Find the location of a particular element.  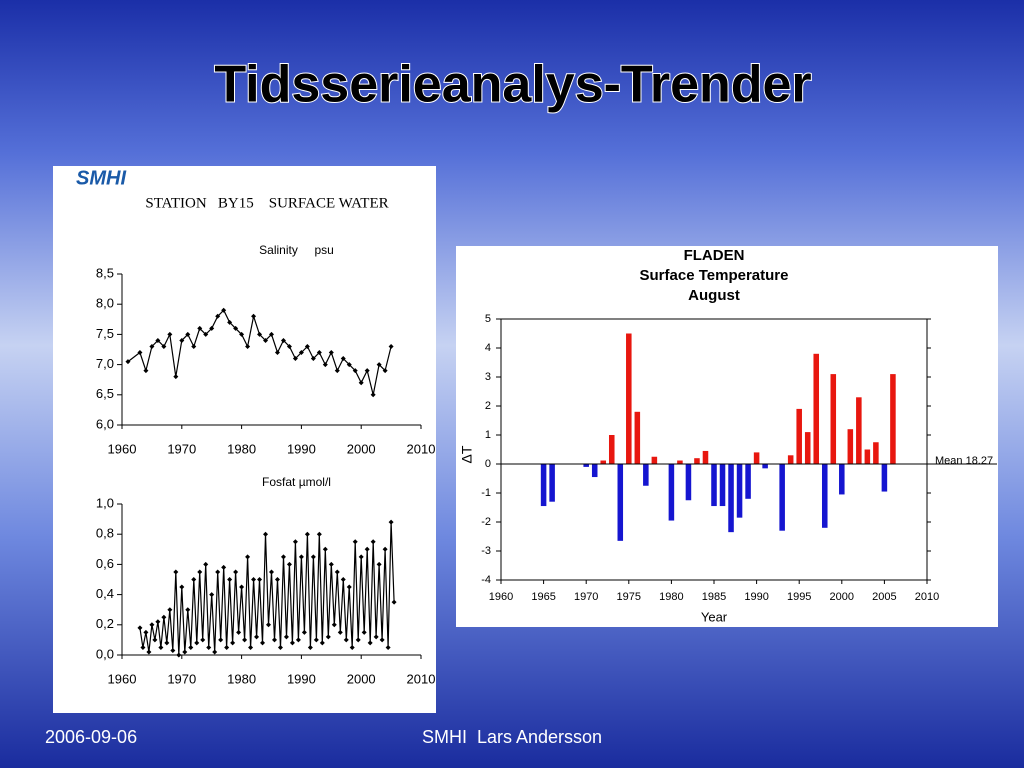

x-tick-label: 1965 is located at coordinates (543, 597).